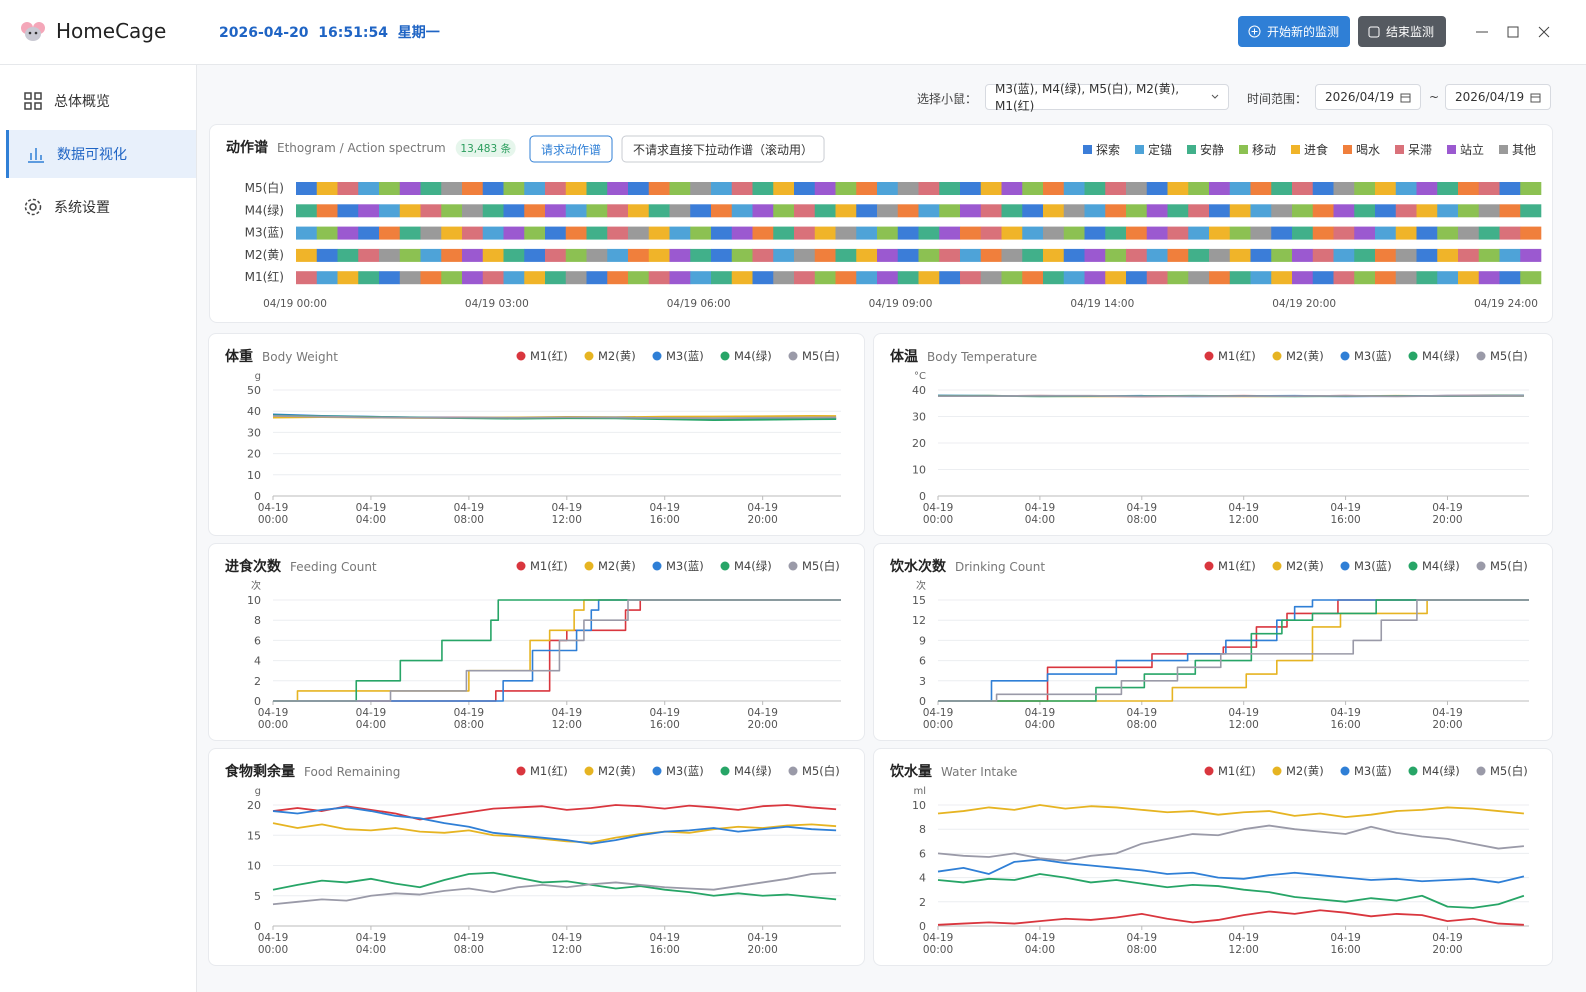 The width and height of the screenshot is (1586, 992). I want to click on row-label: M1(红), so click(264, 276).